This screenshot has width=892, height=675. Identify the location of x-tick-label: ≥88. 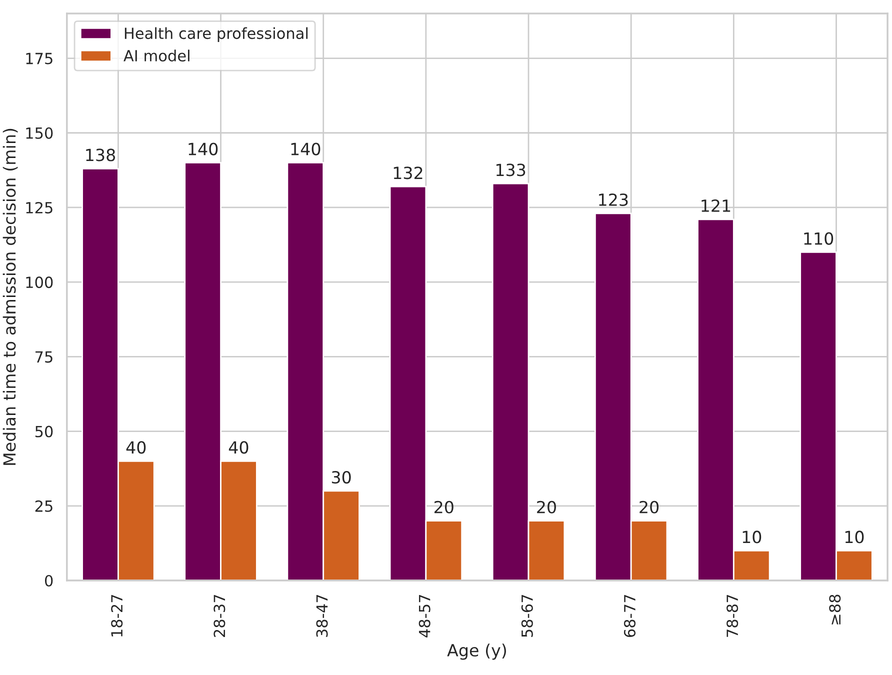
(835, 609).